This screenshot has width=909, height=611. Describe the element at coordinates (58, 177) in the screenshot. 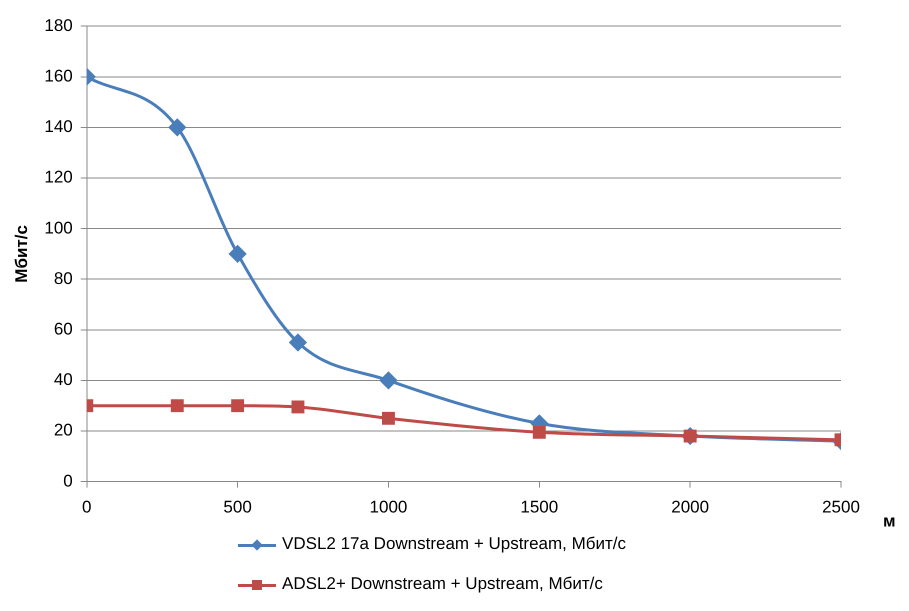

I see `y-tick-label: 120` at that location.